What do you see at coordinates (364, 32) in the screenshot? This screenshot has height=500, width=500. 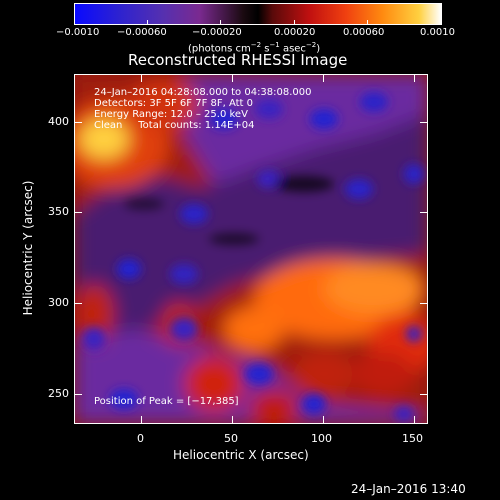 I see `colorbar-tick-label: 0.00060` at bounding box center [364, 32].